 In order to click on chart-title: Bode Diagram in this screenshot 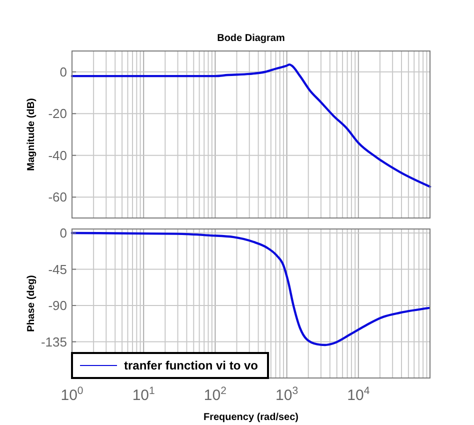, I will do `click(251, 38)`.